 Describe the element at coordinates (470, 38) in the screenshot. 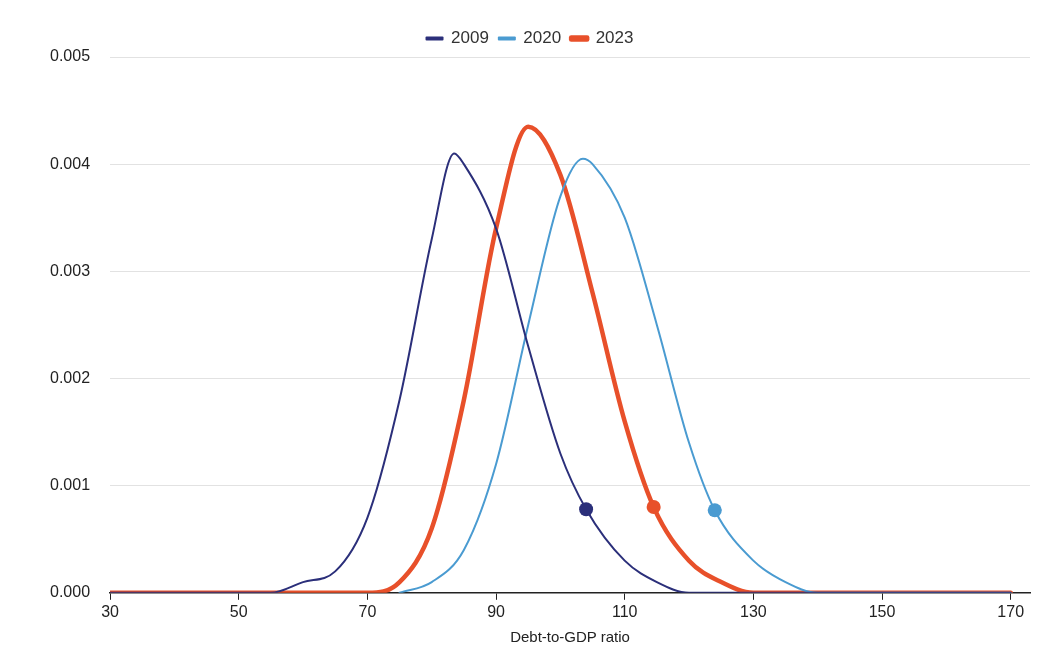

I see `legend-label: 2009` at that location.